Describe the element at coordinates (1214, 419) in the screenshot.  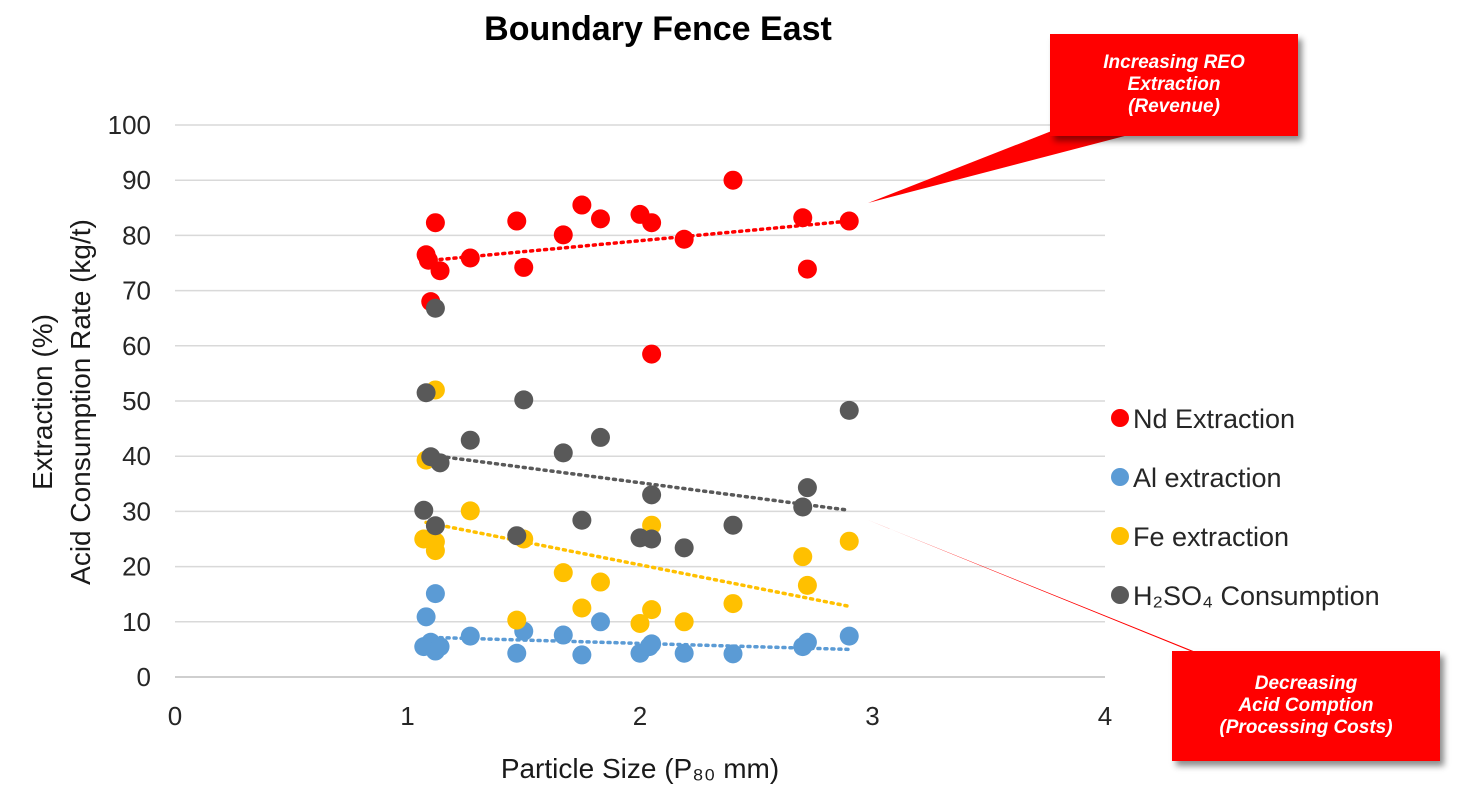
I see `legend-label: Nd Extraction` at that location.